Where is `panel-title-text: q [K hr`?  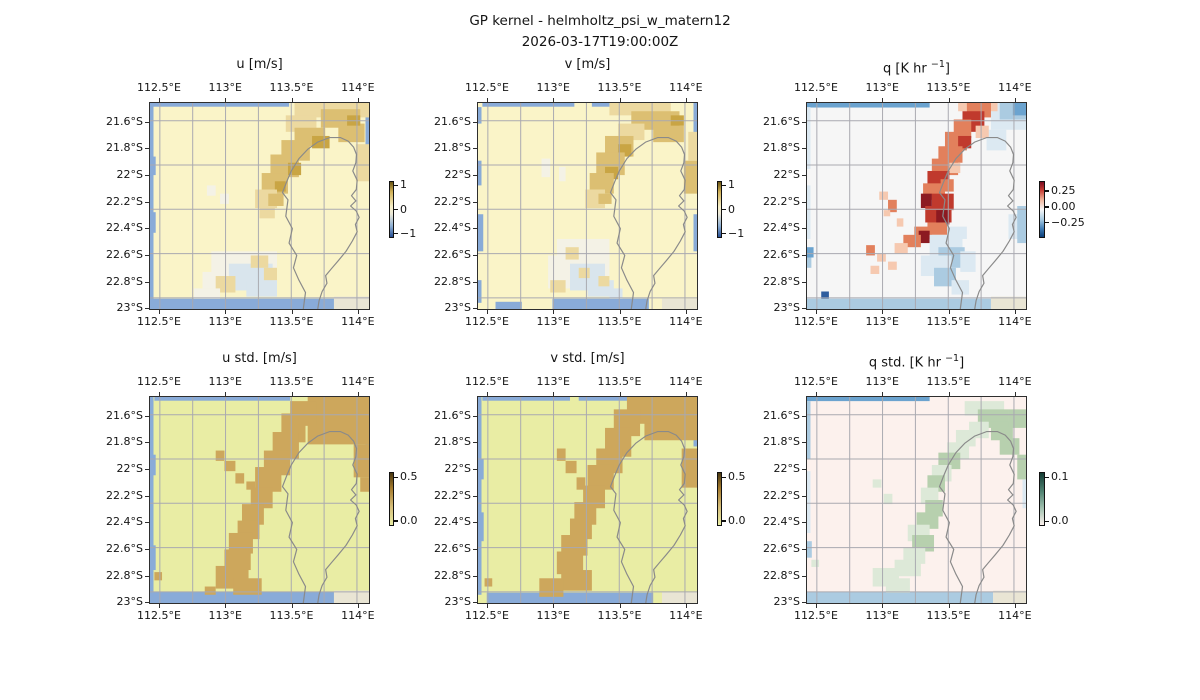
panel-title-text: q [K hr is located at coordinates (907, 69).